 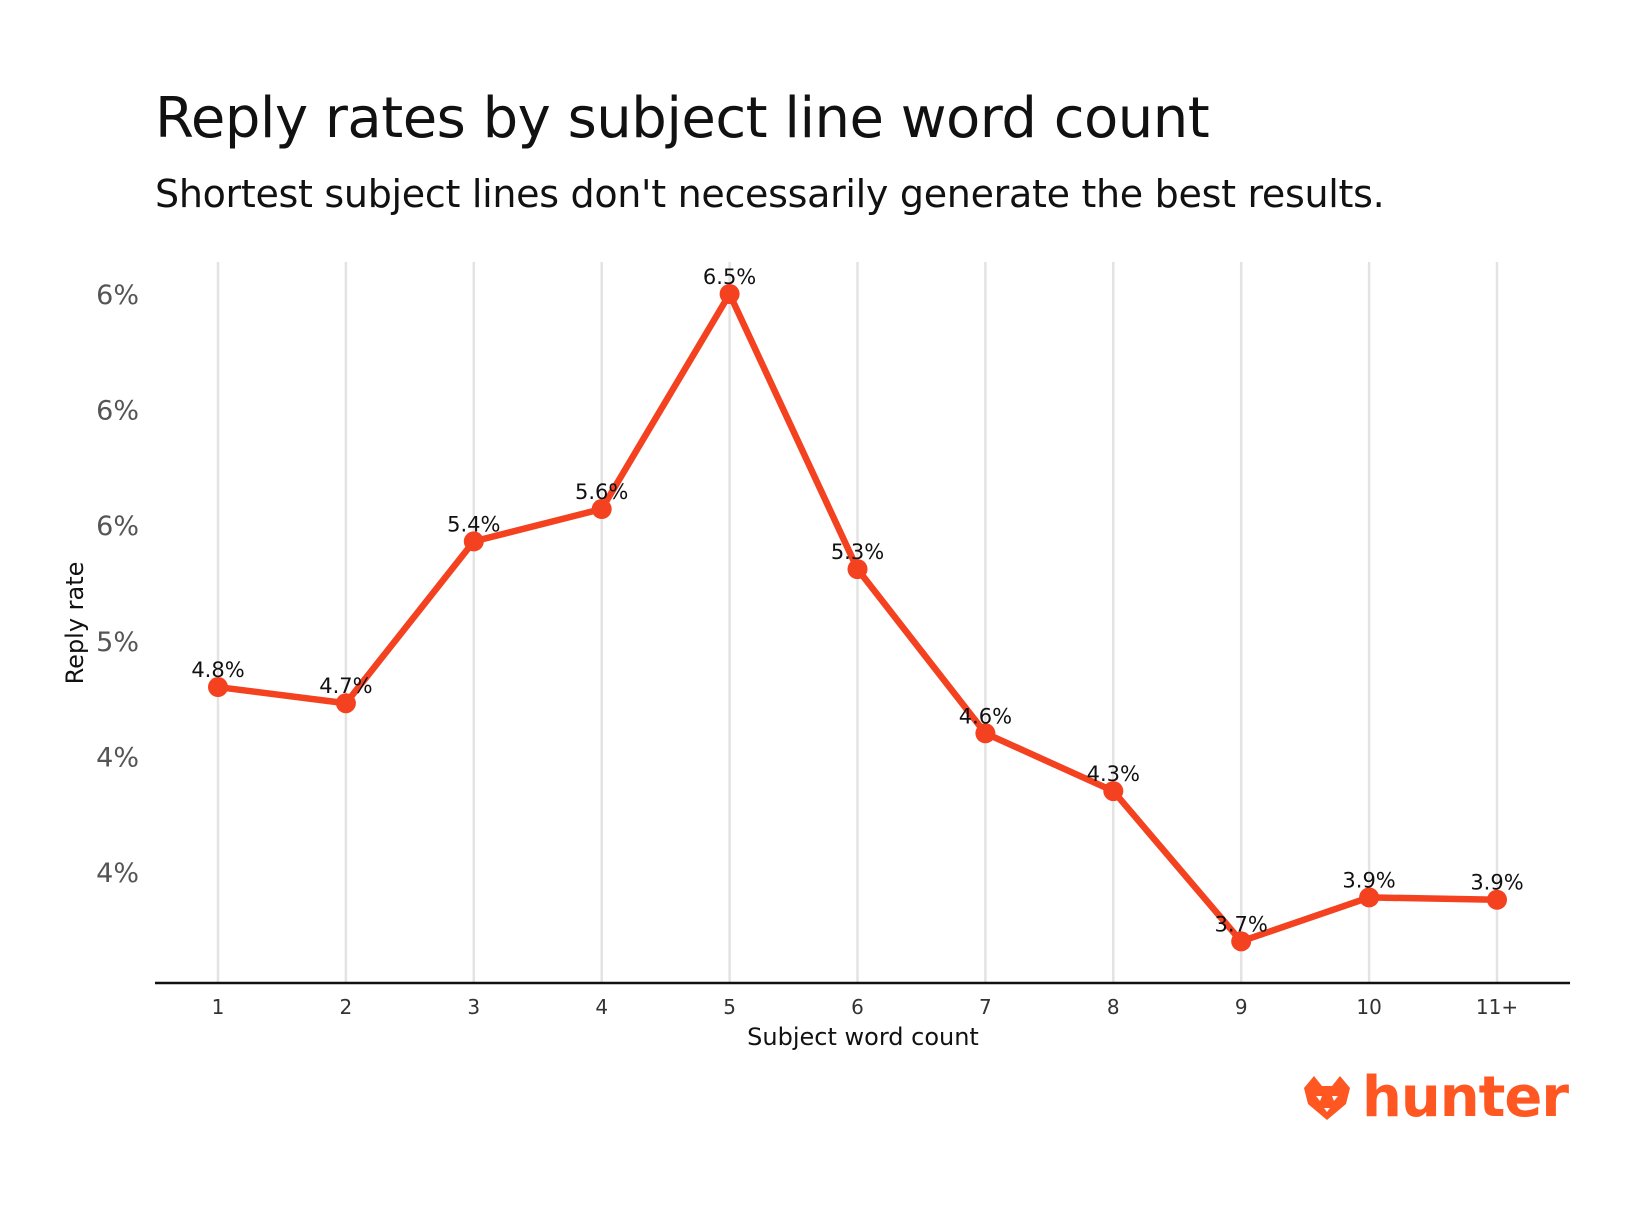 I want to click on x-axis-label: Subject word count, so click(x=863, y=1037).